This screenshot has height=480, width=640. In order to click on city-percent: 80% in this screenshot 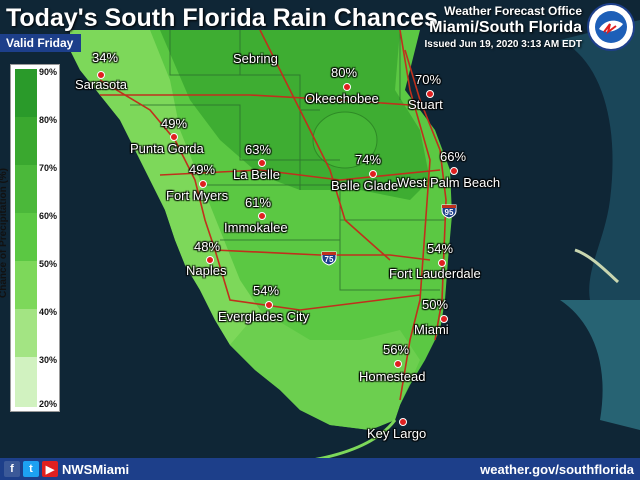, I will do `click(344, 72)`.